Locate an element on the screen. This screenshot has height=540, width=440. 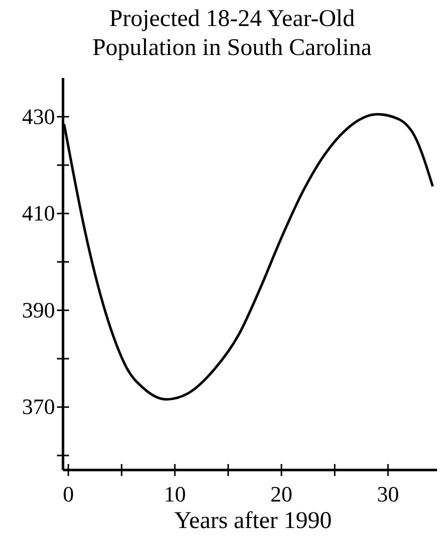
x-axis-title: Years after 1990 is located at coordinates (253, 521).